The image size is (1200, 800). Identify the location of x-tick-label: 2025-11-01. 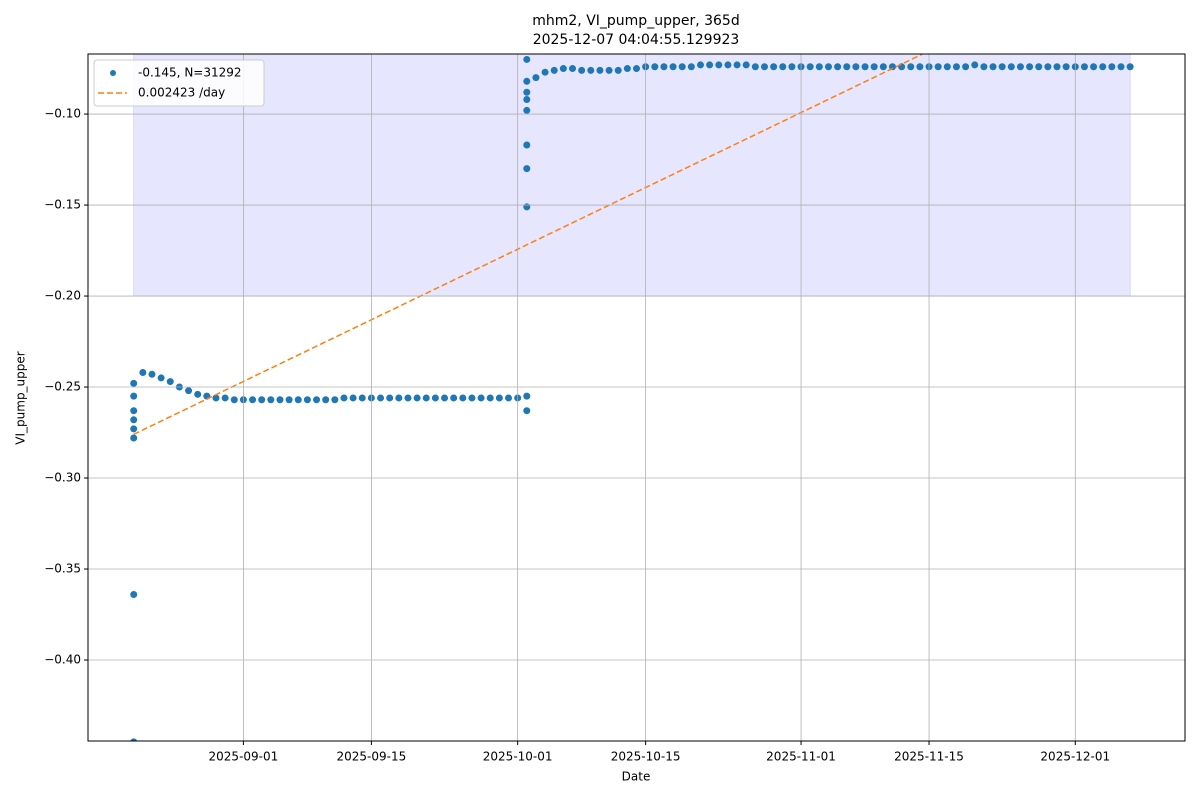
(801, 757).